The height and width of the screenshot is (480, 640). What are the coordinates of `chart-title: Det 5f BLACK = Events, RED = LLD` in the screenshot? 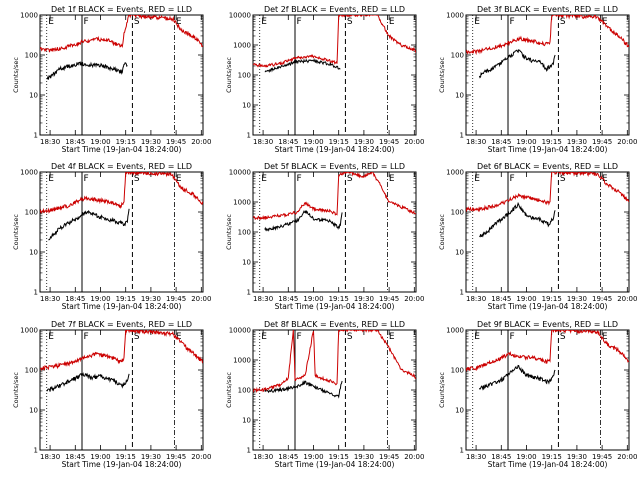 It's located at (334, 166).